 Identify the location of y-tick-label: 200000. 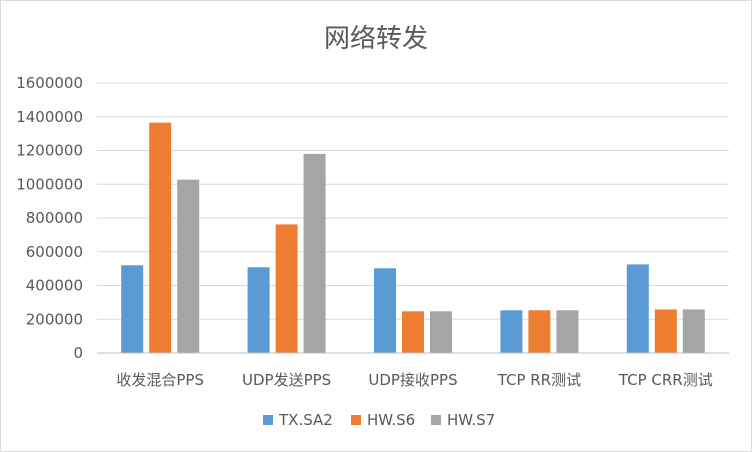
(54, 319).